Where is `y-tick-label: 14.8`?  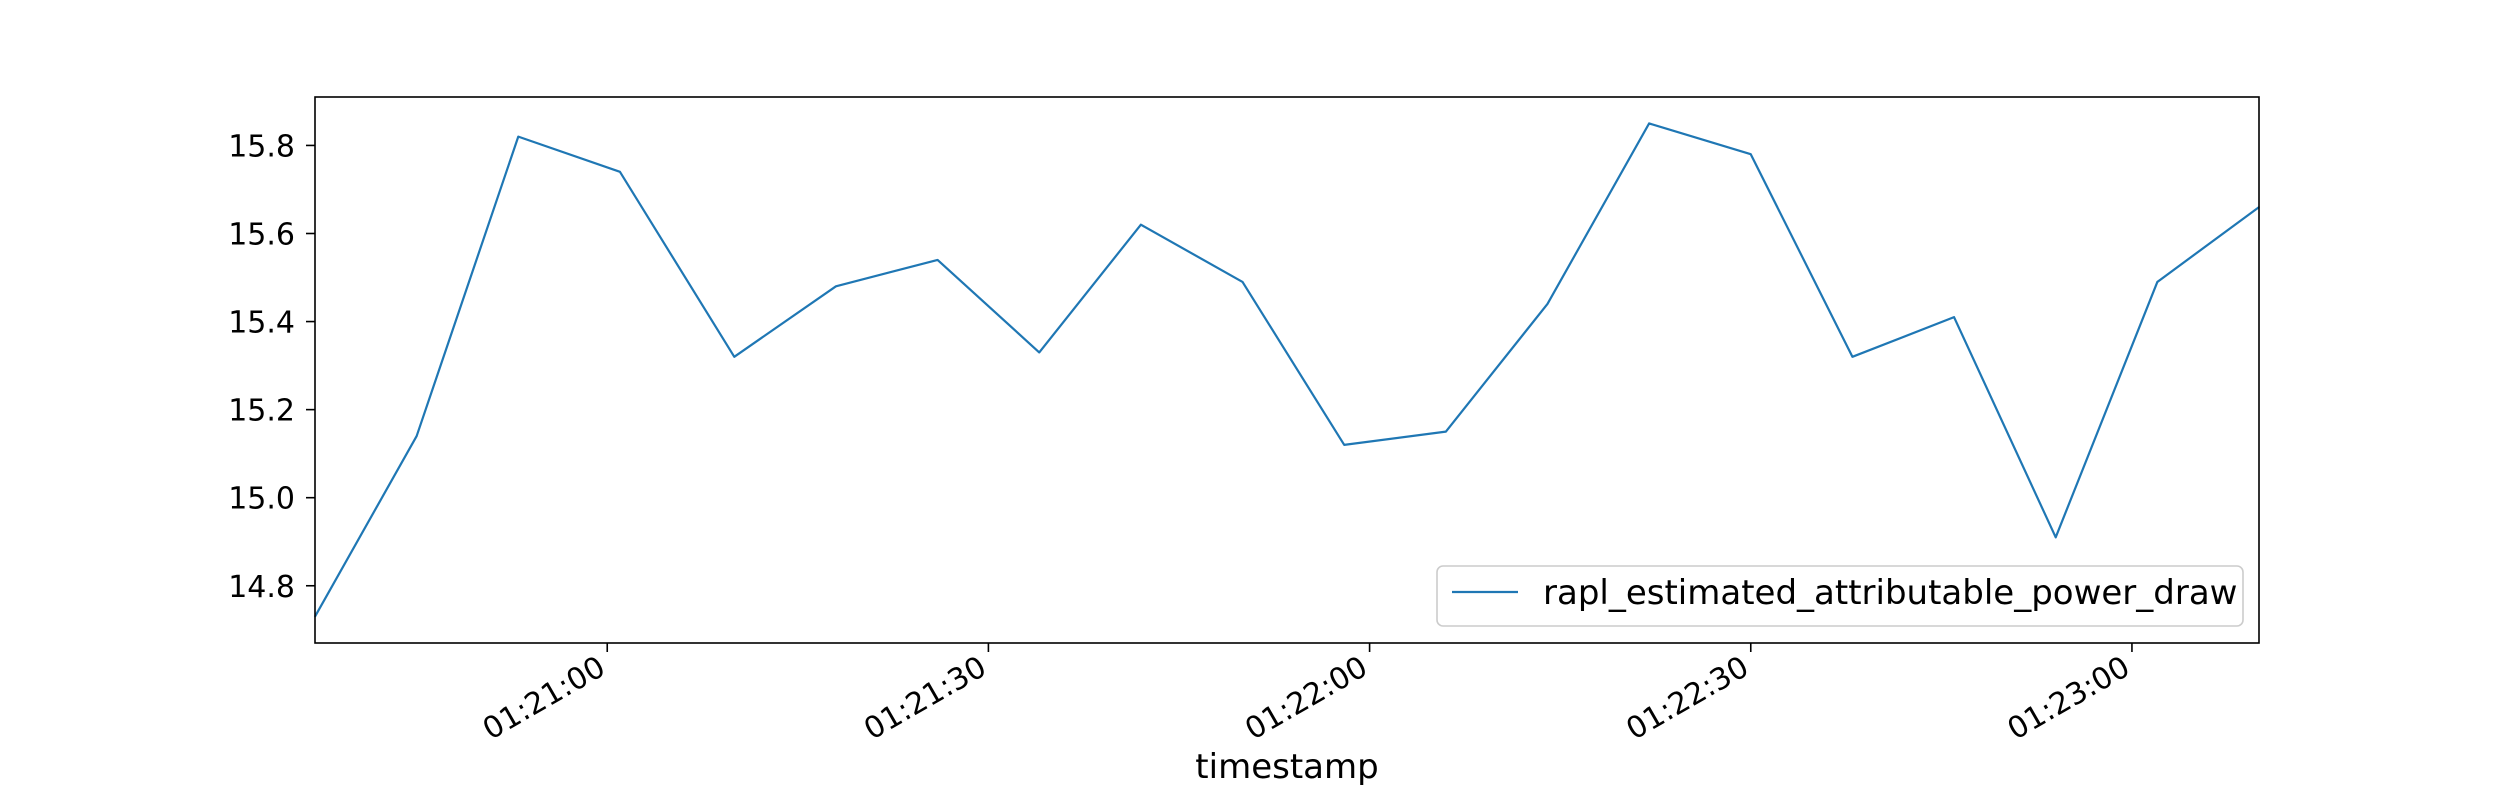
y-tick-label: 14.8 is located at coordinates (261, 587).